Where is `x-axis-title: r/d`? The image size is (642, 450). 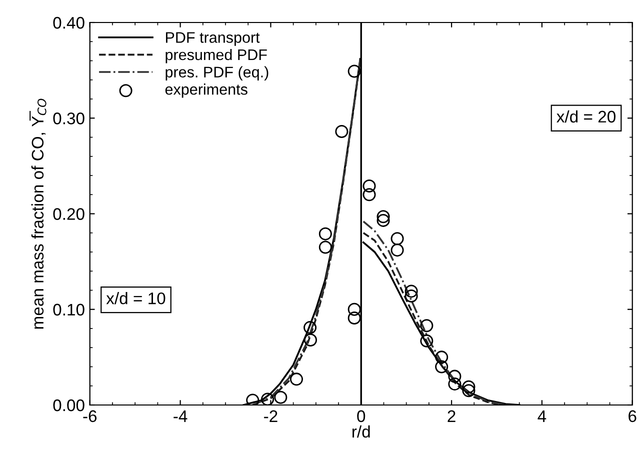 x-axis-title: r/d is located at coordinates (361, 431).